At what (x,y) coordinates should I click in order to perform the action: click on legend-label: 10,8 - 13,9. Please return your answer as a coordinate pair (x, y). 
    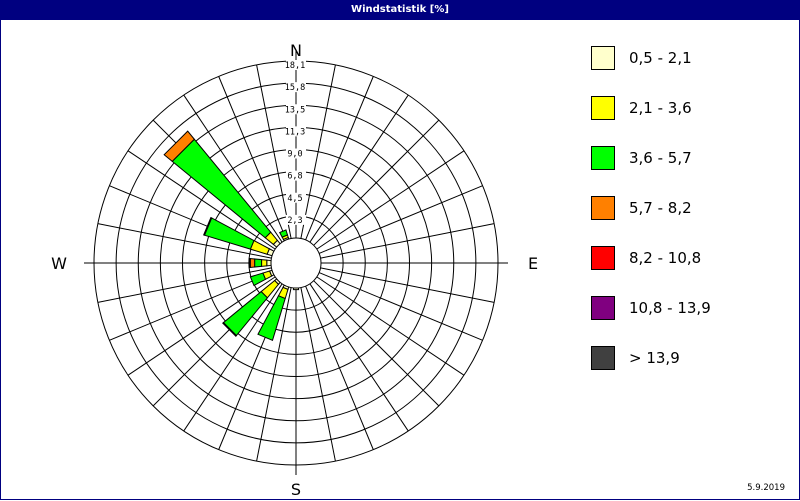
    Looking at the image, I should click on (670, 308).